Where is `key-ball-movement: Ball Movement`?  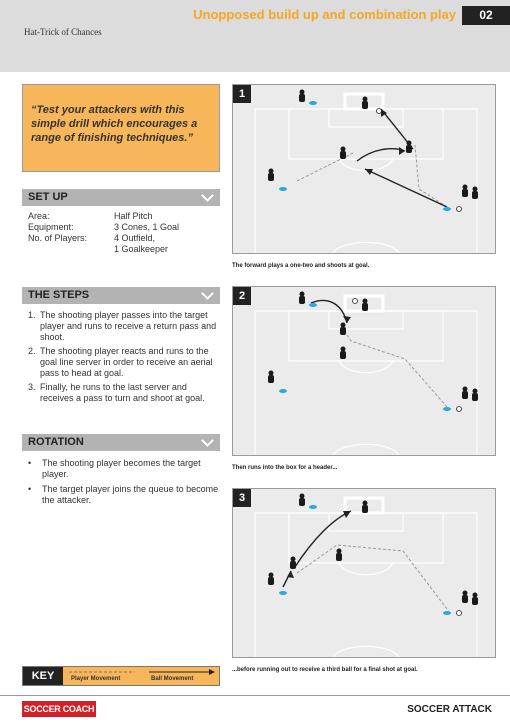 key-ball-movement: Ball Movement is located at coordinates (172, 679).